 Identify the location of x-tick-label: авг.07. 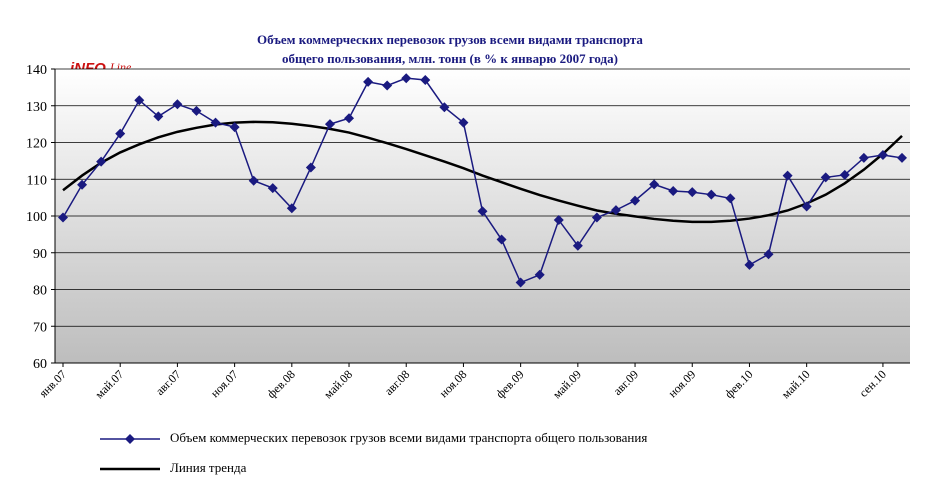
(168, 382).